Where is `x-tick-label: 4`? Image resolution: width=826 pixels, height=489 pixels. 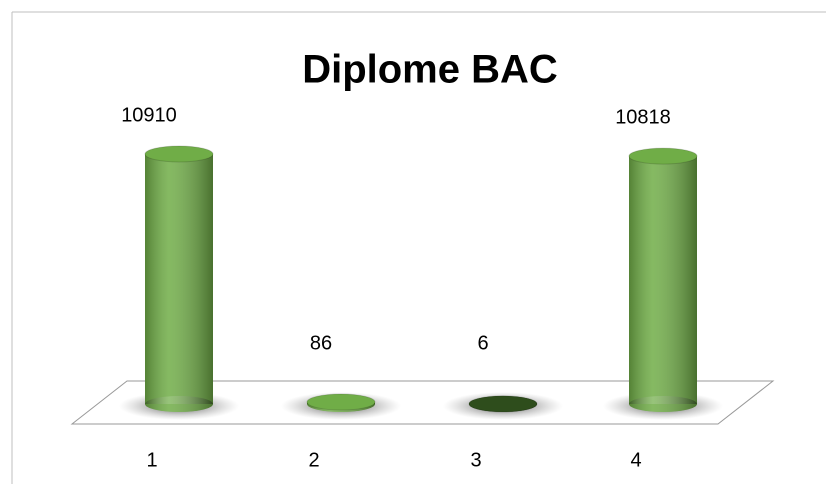
x-tick-label: 4 is located at coordinates (635, 460).